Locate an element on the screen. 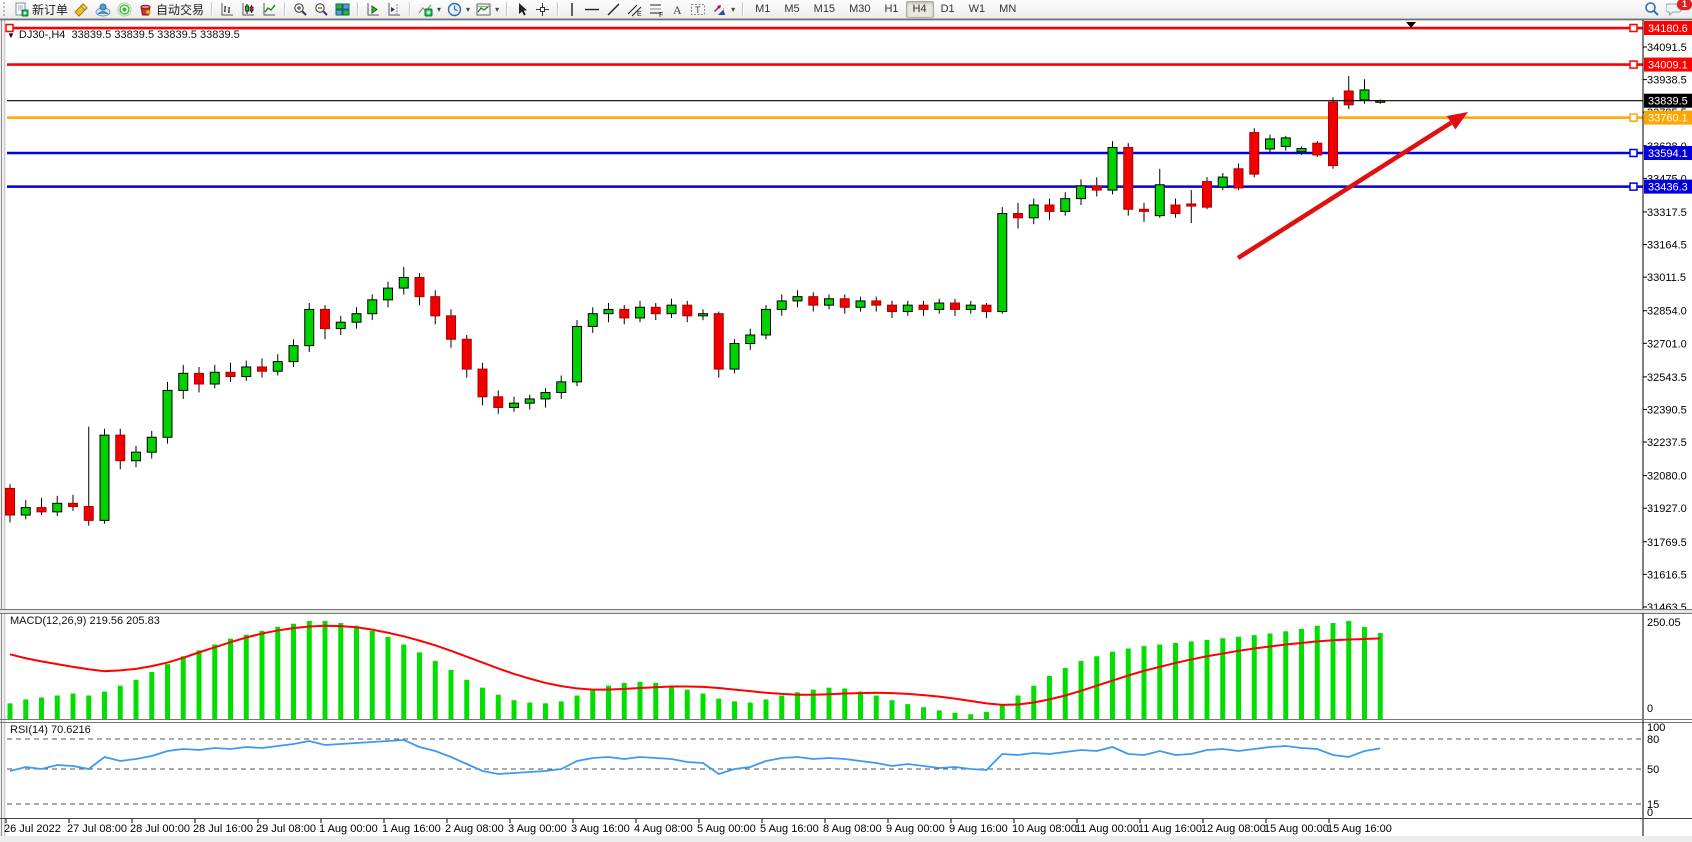 The image size is (1692, 842). macd-axis-min: 0 is located at coordinates (1650, 709).